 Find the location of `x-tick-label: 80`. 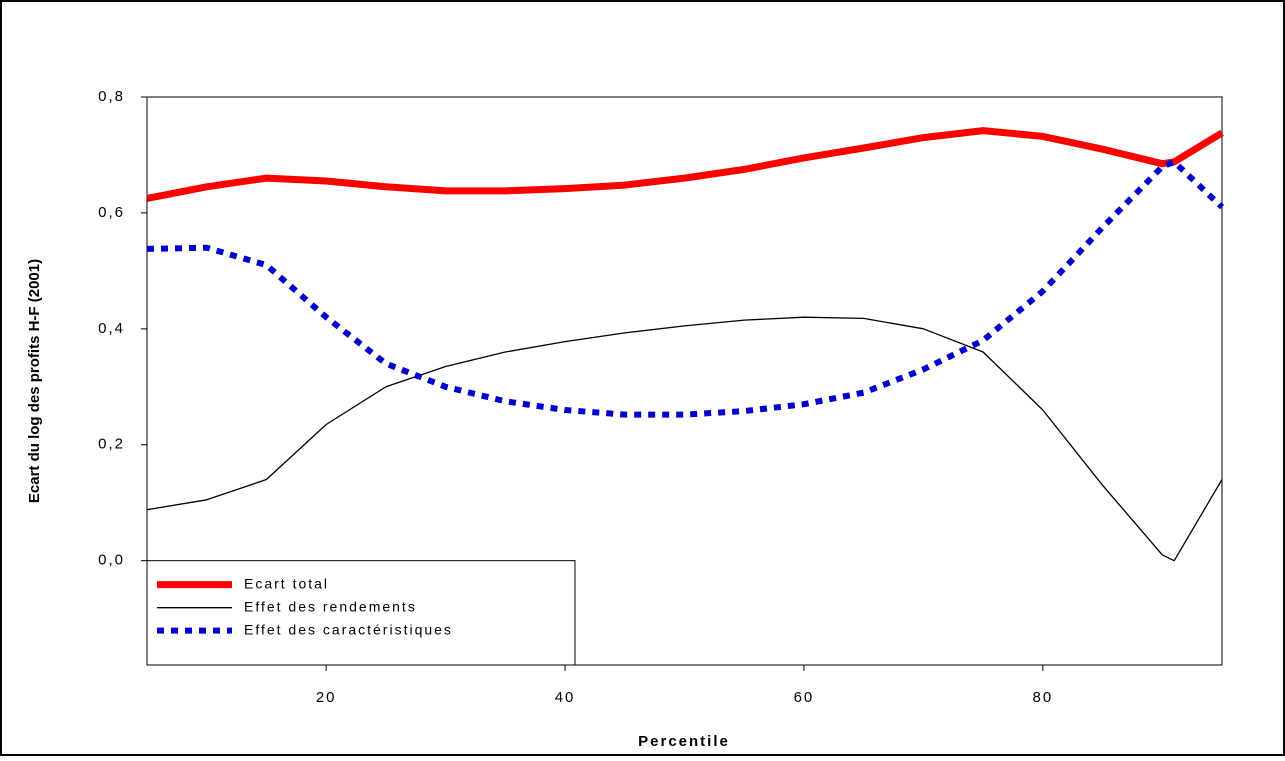

x-tick-label: 80 is located at coordinates (1042, 697).